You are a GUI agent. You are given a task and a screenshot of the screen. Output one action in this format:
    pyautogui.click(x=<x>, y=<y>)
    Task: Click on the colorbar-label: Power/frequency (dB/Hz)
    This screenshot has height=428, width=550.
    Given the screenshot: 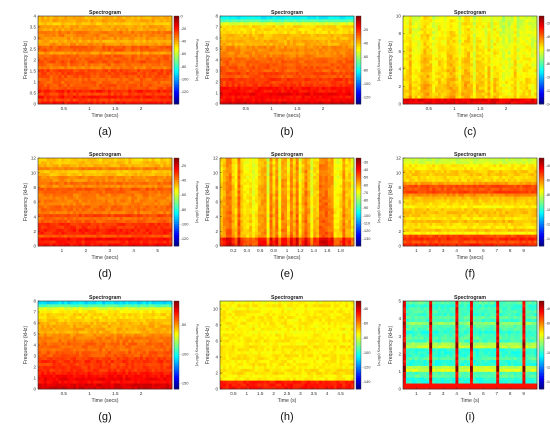 What is the action you would take?
    pyautogui.click(x=379, y=60)
    